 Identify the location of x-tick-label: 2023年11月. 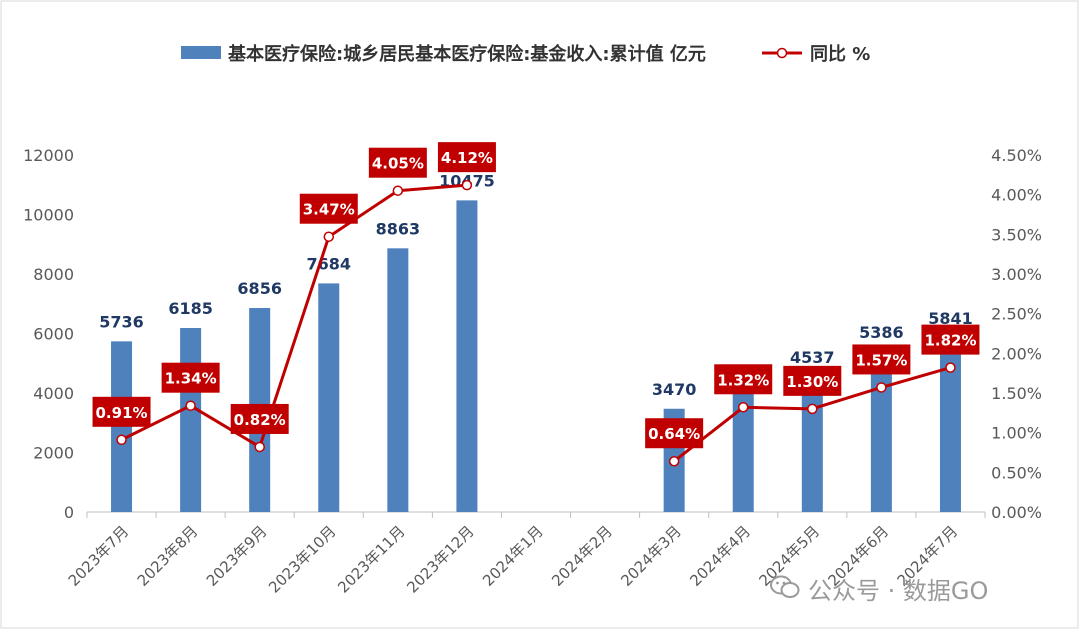
(371, 559).